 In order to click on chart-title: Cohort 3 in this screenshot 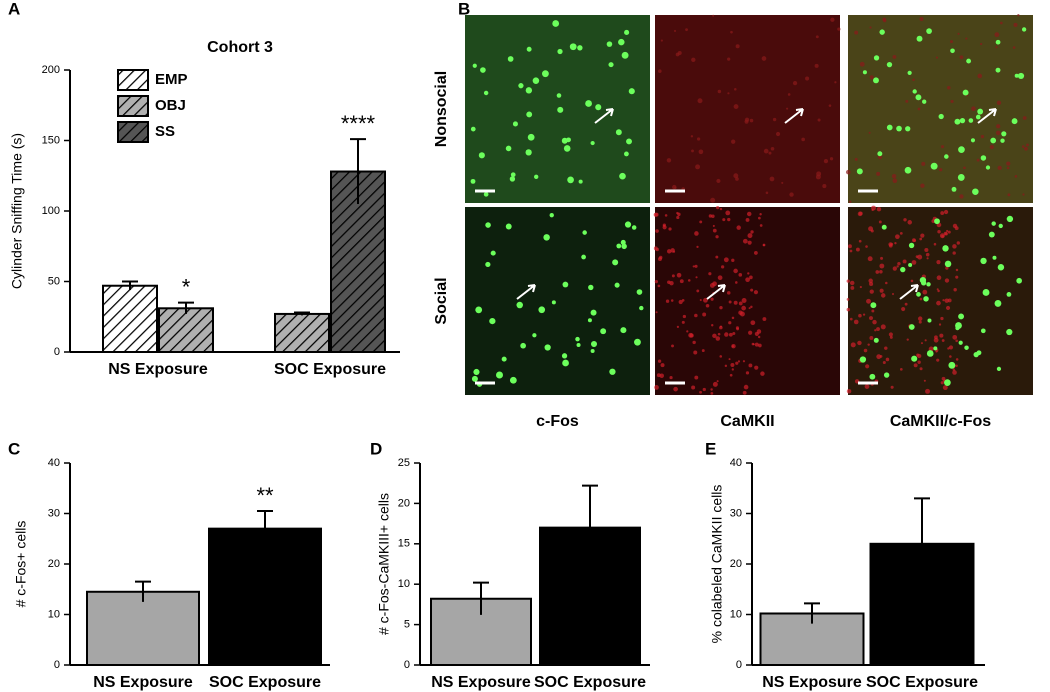, I will do `click(240, 47)`.